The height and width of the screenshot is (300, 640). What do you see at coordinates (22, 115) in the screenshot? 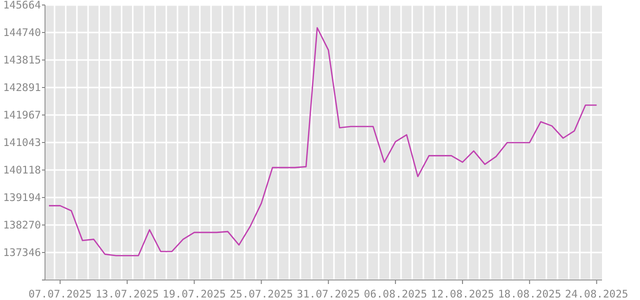
I see `y-tick-label: 141967` at bounding box center [22, 115].